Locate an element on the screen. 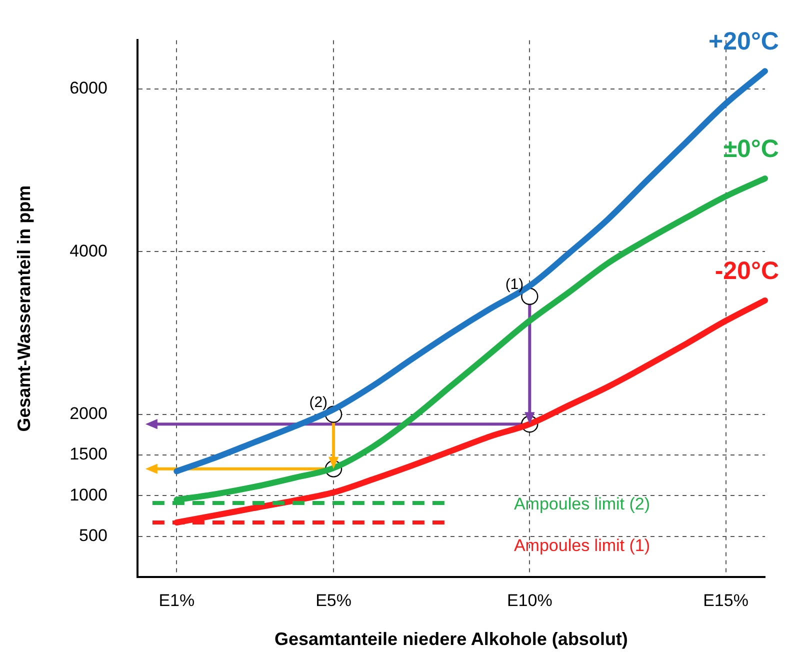  series-label: +20°C is located at coordinates (743, 41).